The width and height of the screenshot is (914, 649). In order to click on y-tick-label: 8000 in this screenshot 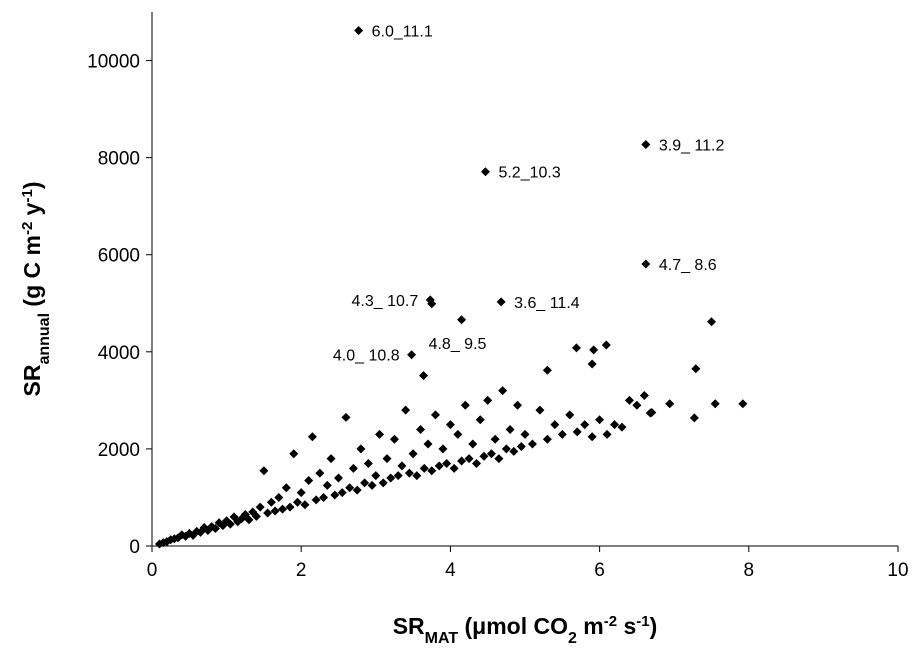, I will do `click(119, 159)`.